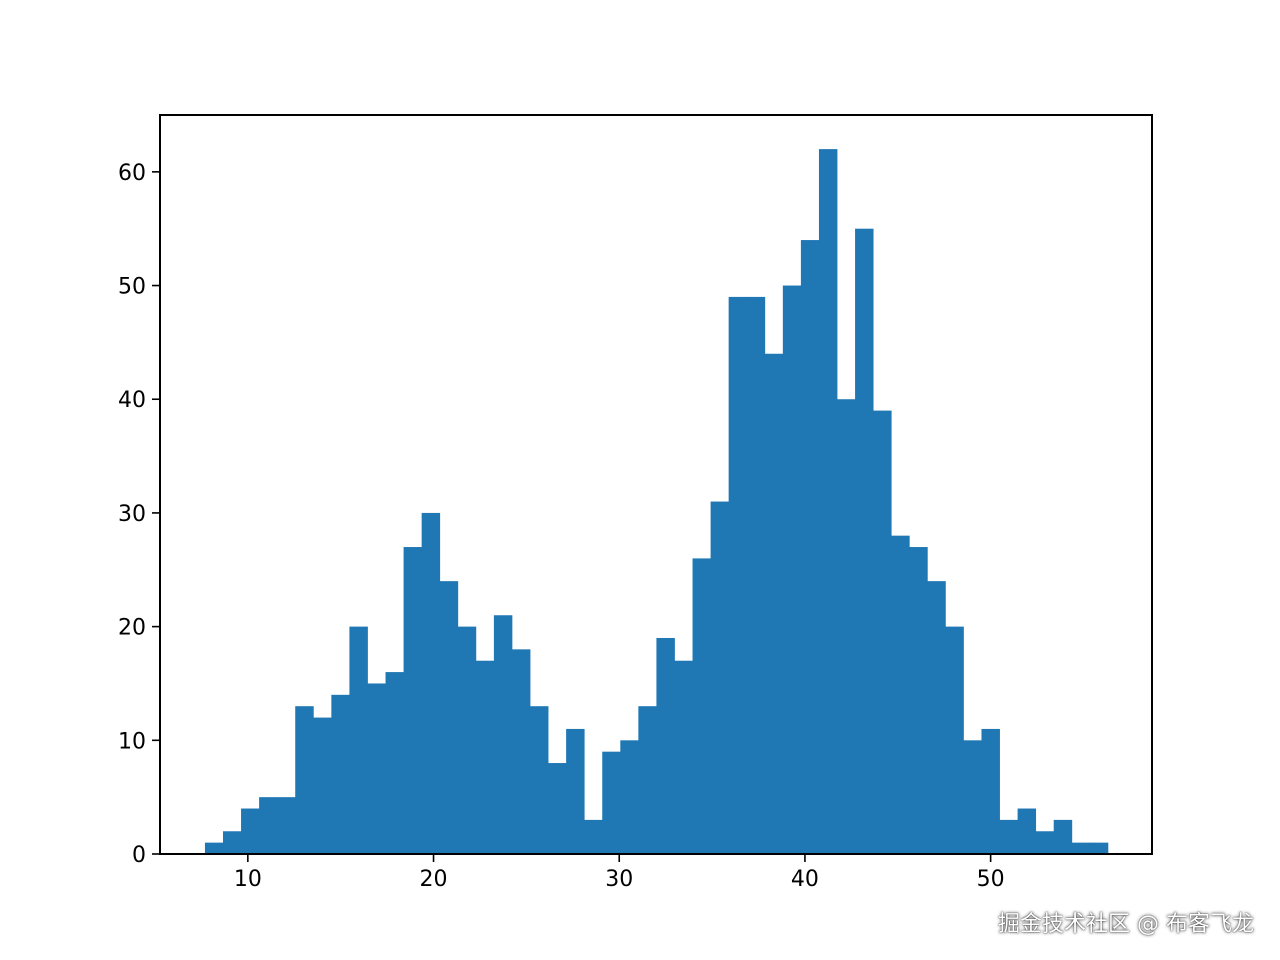  I want to click on watermark: 掘金技术社区 @ 布客飞龙, so click(1126, 924).